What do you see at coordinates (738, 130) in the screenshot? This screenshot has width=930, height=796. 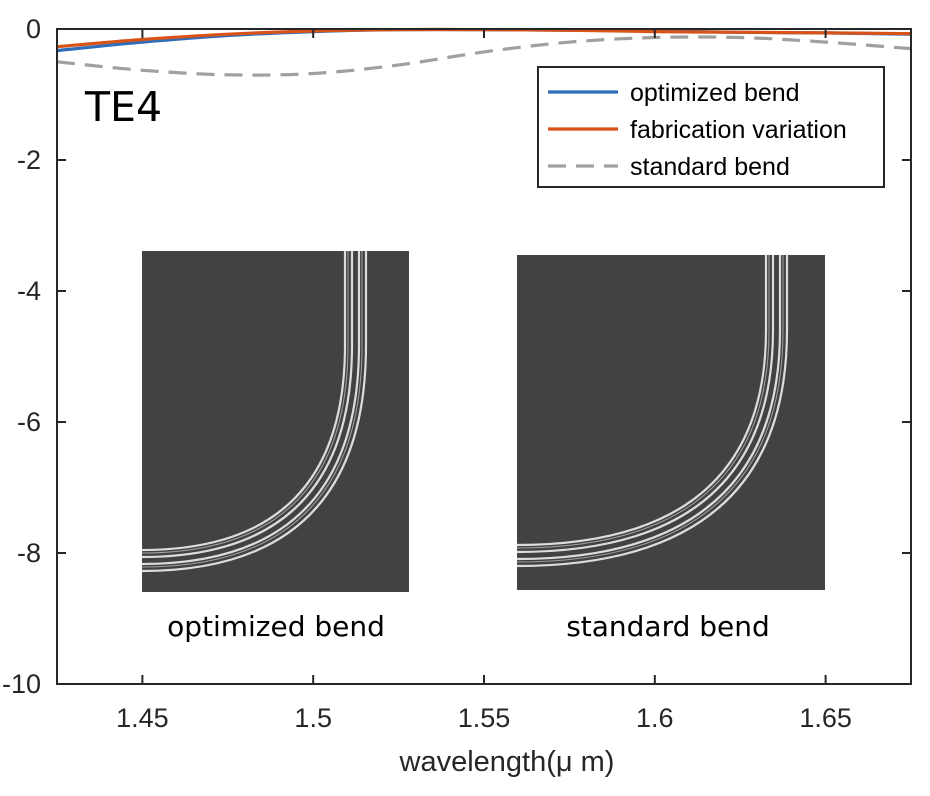 I see `legend-label-fabrication-variation: fabrication variation` at bounding box center [738, 130].